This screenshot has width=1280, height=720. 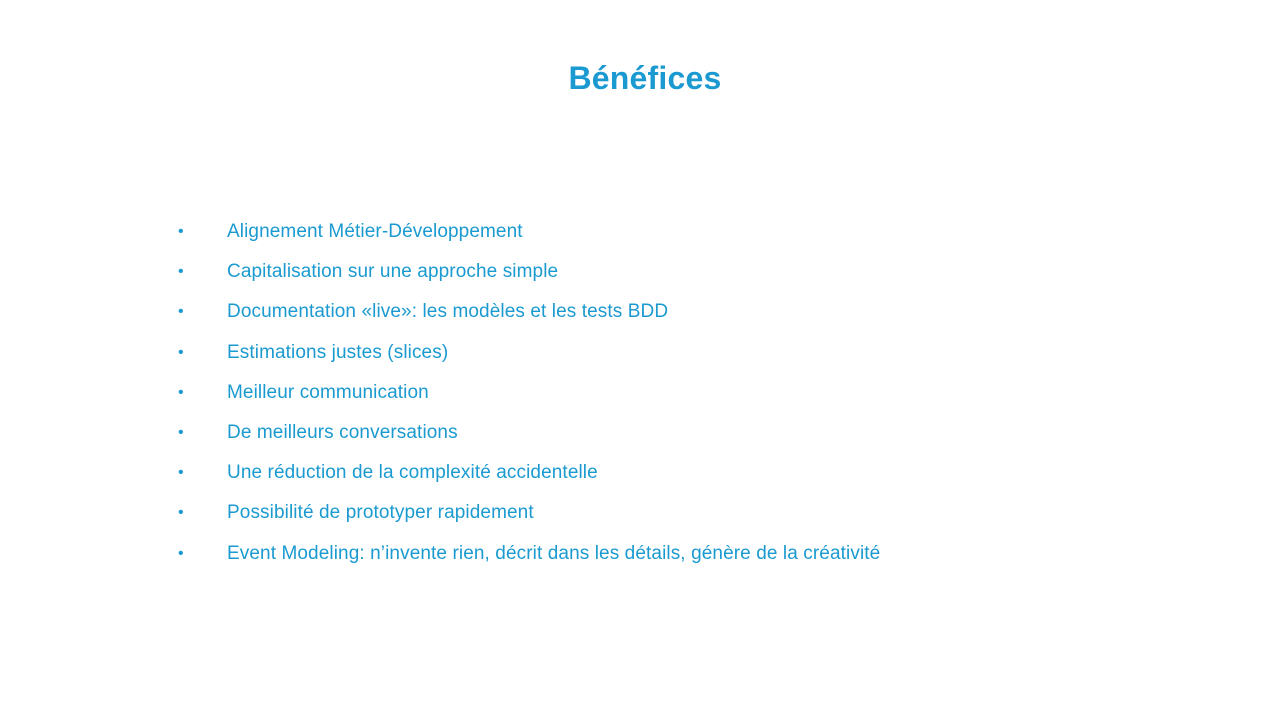 I want to click on list-item: • Alignement Métier-Développement, so click(x=528, y=232).